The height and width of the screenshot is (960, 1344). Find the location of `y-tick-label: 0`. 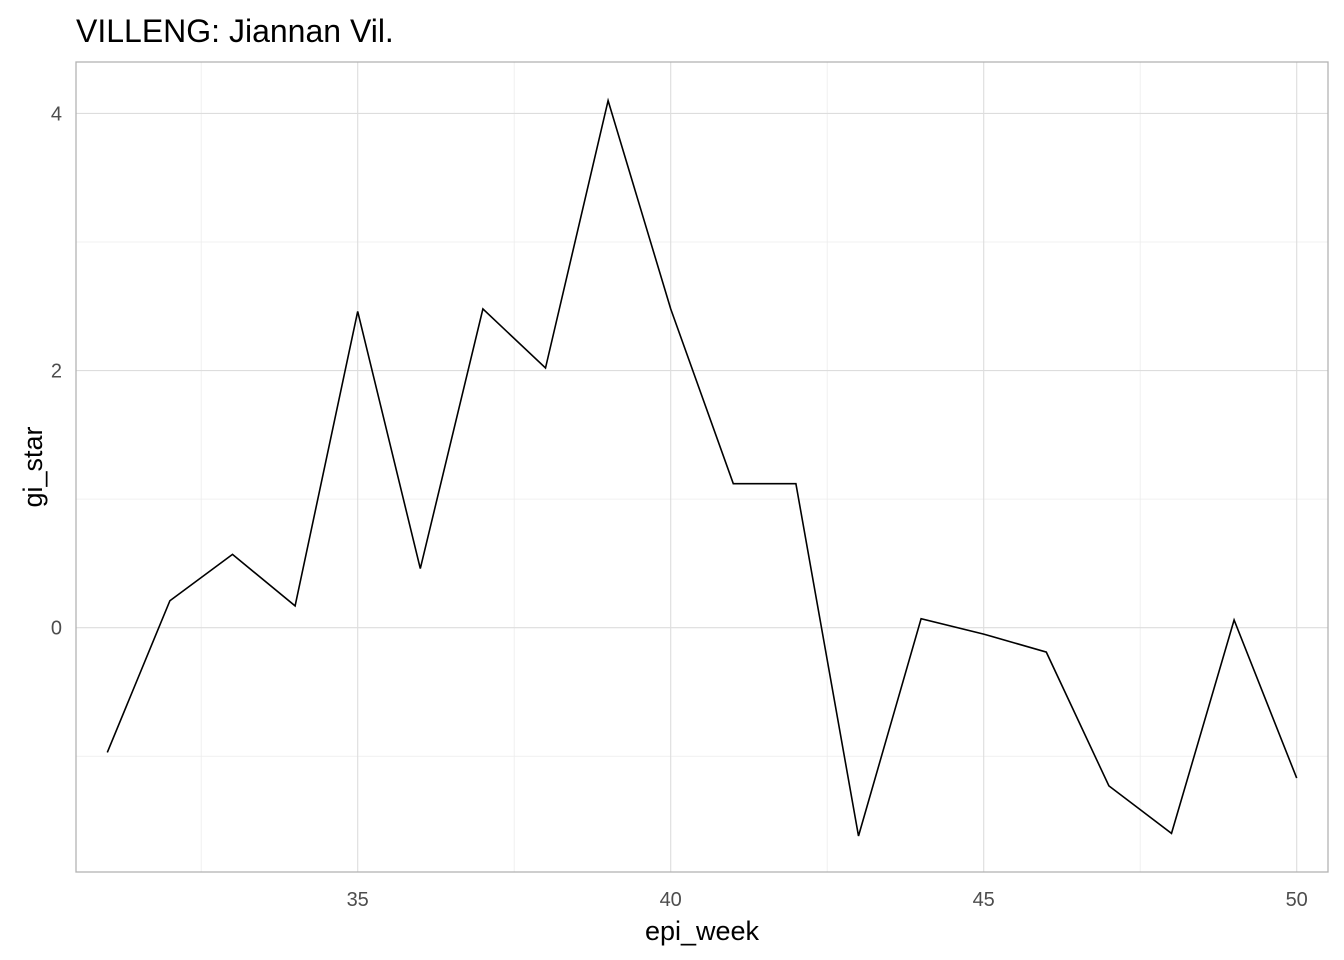

y-tick-label: 0 is located at coordinates (56, 629).